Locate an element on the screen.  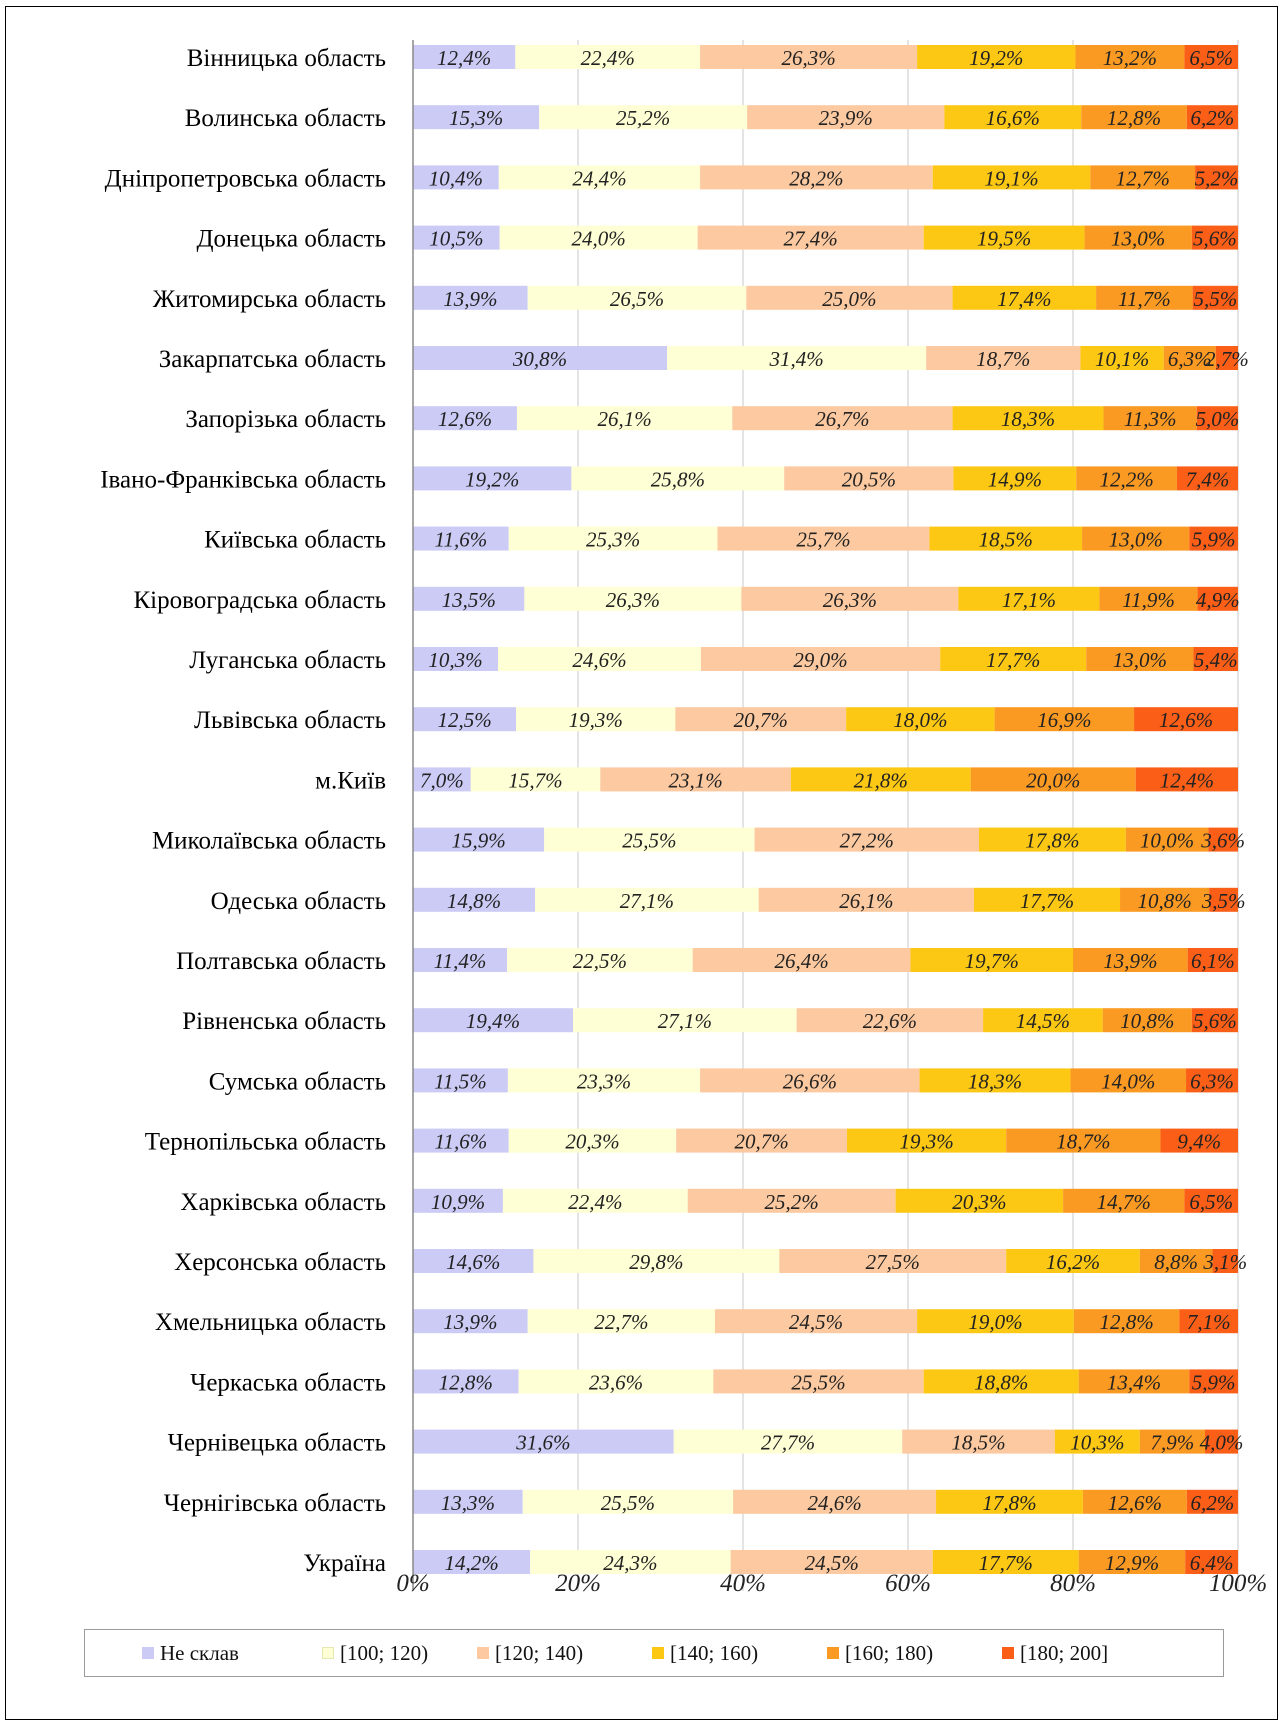
data-label: 26,1% is located at coordinates (624, 419).